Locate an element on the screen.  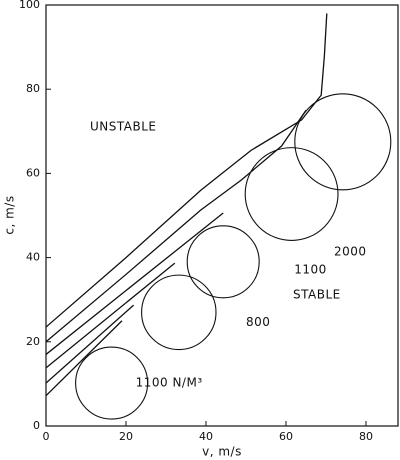
y-tick-label: 60 is located at coordinates (33, 172).